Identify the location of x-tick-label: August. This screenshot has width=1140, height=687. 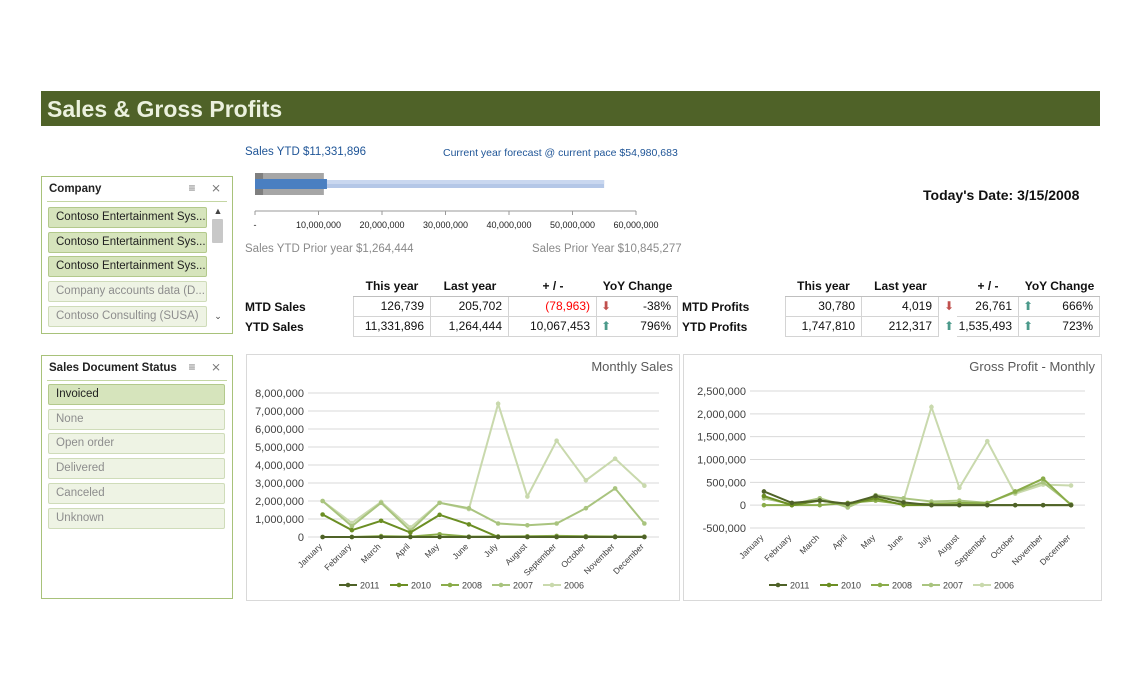
(516, 554).